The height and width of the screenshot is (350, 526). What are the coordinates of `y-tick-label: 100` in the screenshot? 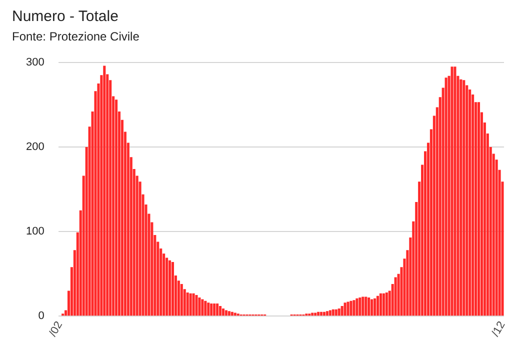 It's located at (35, 232).